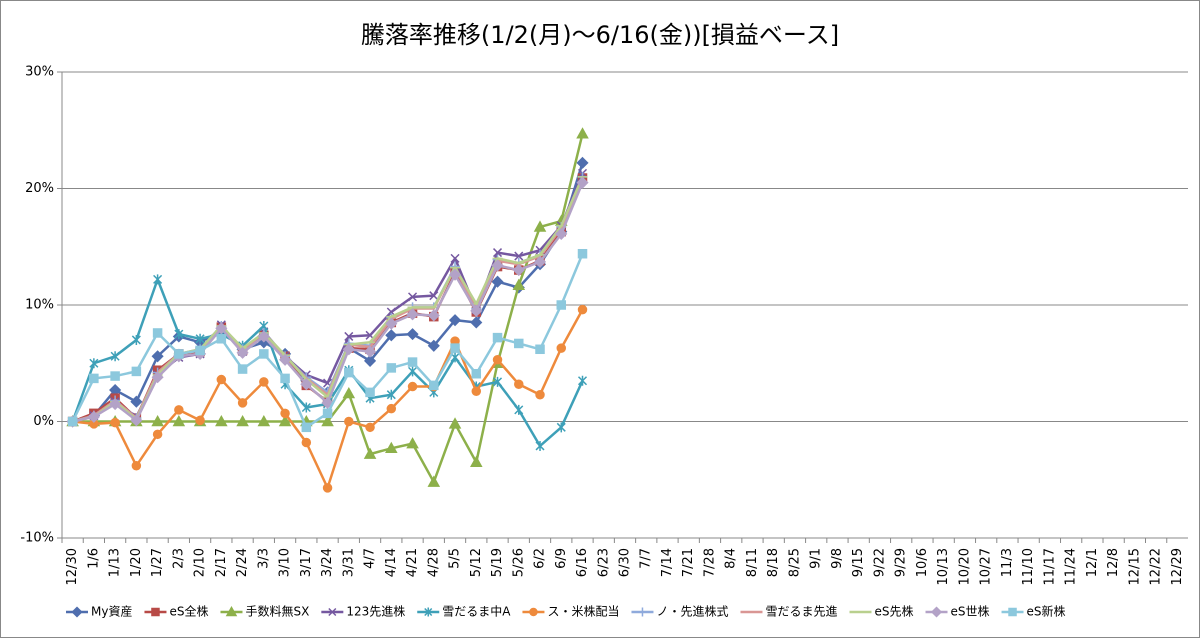  What do you see at coordinates (901, 562) in the screenshot?
I see `x-tick-label: 9/29` at bounding box center [901, 562].